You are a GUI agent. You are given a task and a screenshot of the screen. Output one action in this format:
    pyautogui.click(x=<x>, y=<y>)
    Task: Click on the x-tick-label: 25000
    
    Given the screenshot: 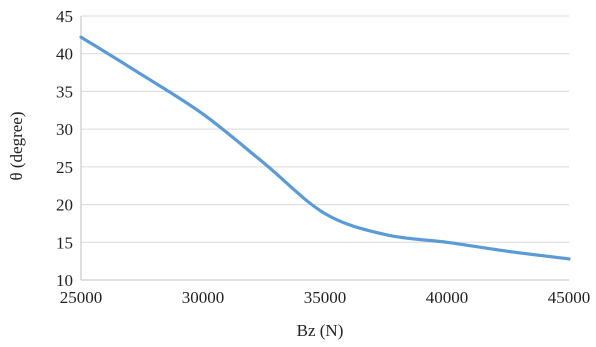 What is the action you would take?
    pyautogui.click(x=81, y=297)
    